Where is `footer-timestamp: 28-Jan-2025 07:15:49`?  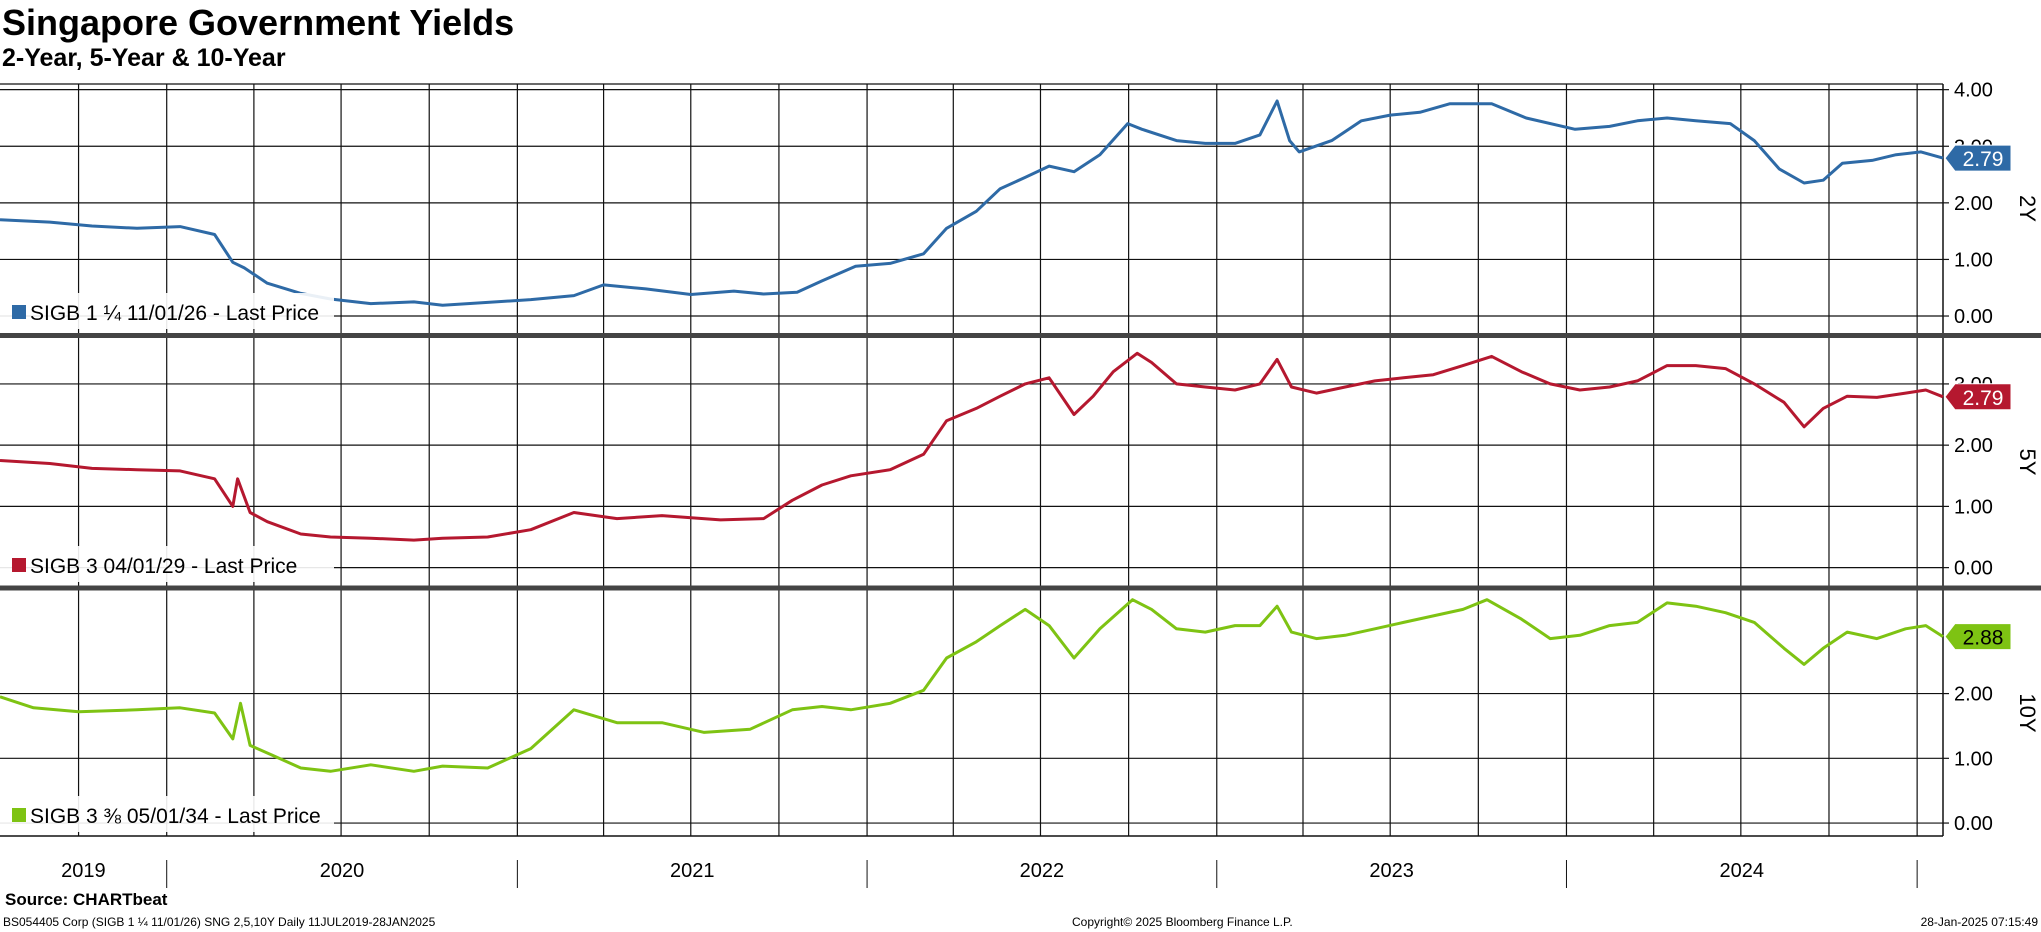 footer-timestamp: 28-Jan-2025 07:15:49 is located at coordinates (1979, 922).